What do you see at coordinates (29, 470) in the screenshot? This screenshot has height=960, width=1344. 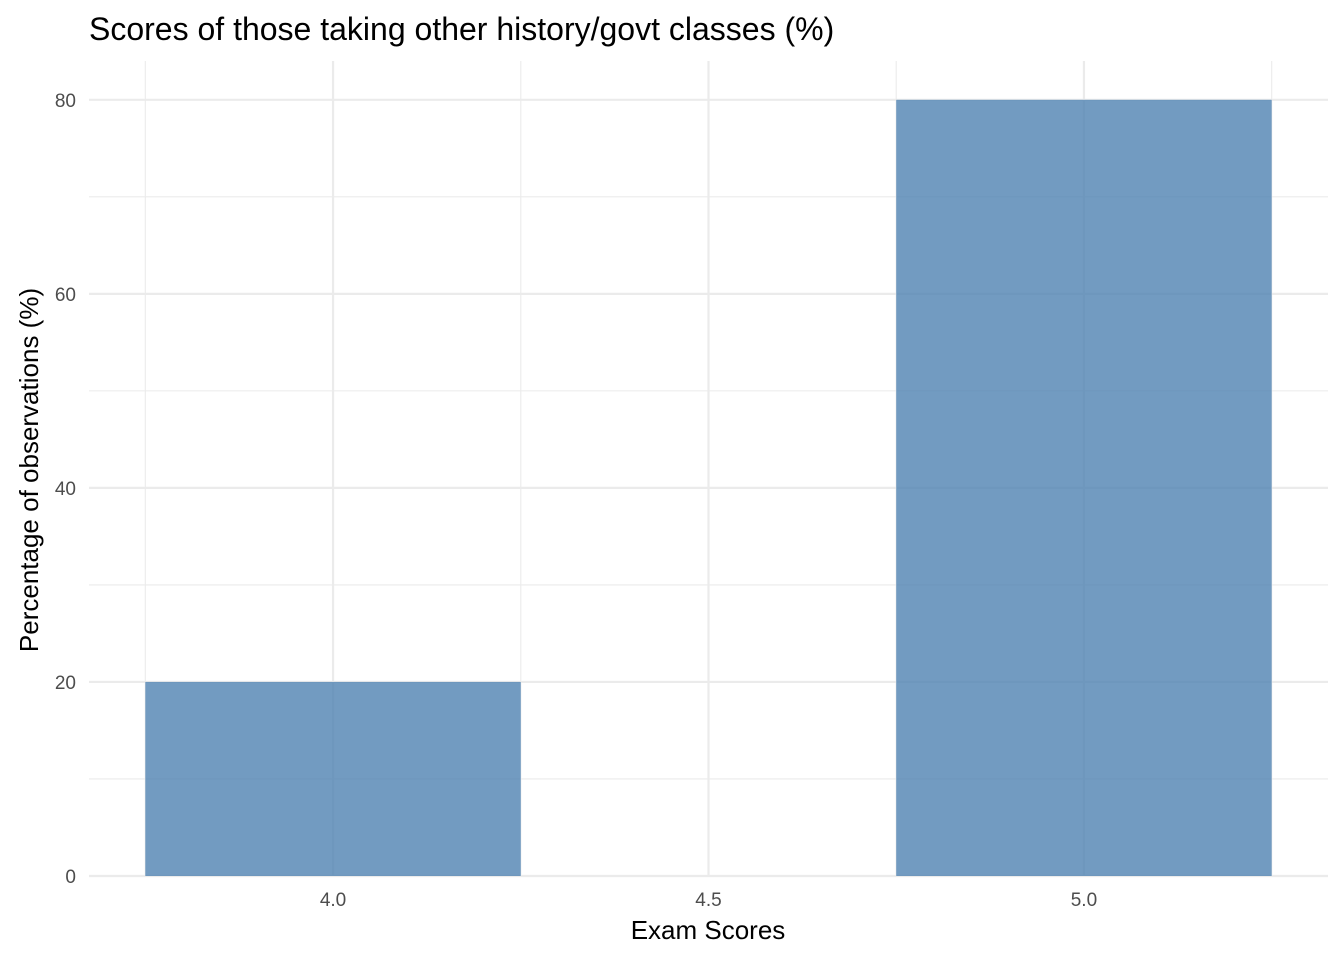 I see `y-axis-title: Percentage of observations (%)` at bounding box center [29, 470].